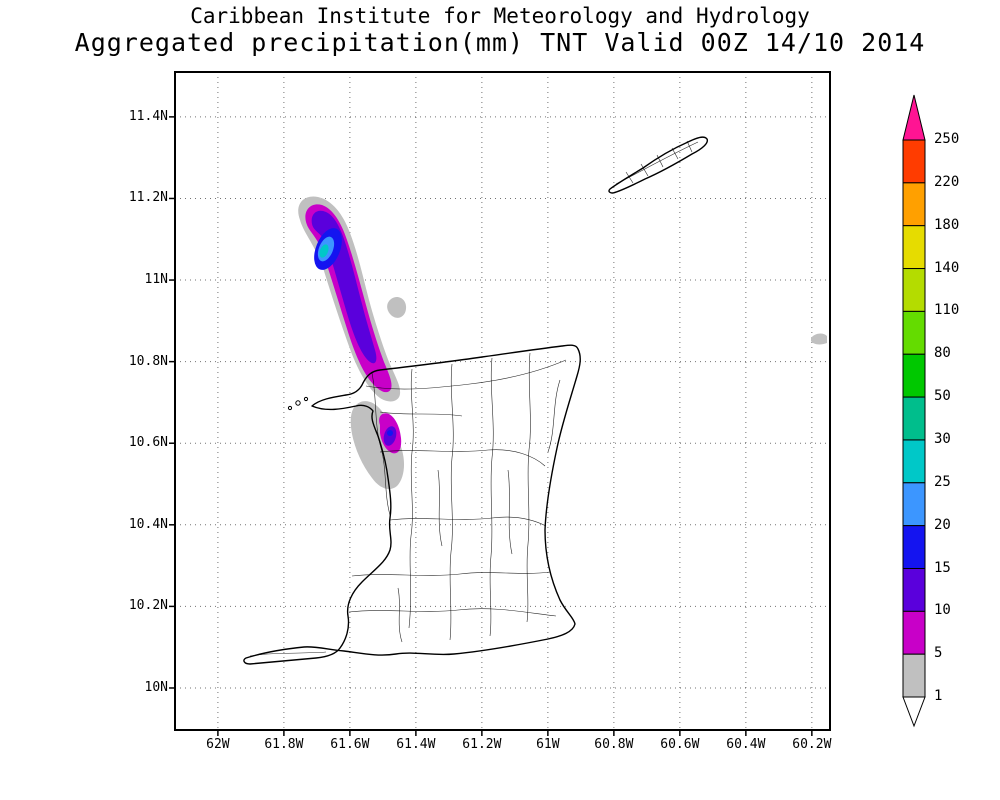  What do you see at coordinates (947, 310) in the screenshot?
I see `colorbar-tick-label: 110` at bounding box center [947, 310].